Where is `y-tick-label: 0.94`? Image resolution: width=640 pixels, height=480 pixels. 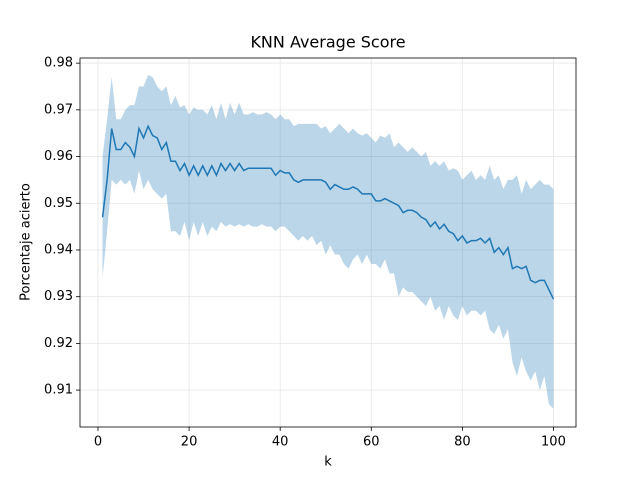
y-tick-label: 0.94 is located at coordinates (58, 249).